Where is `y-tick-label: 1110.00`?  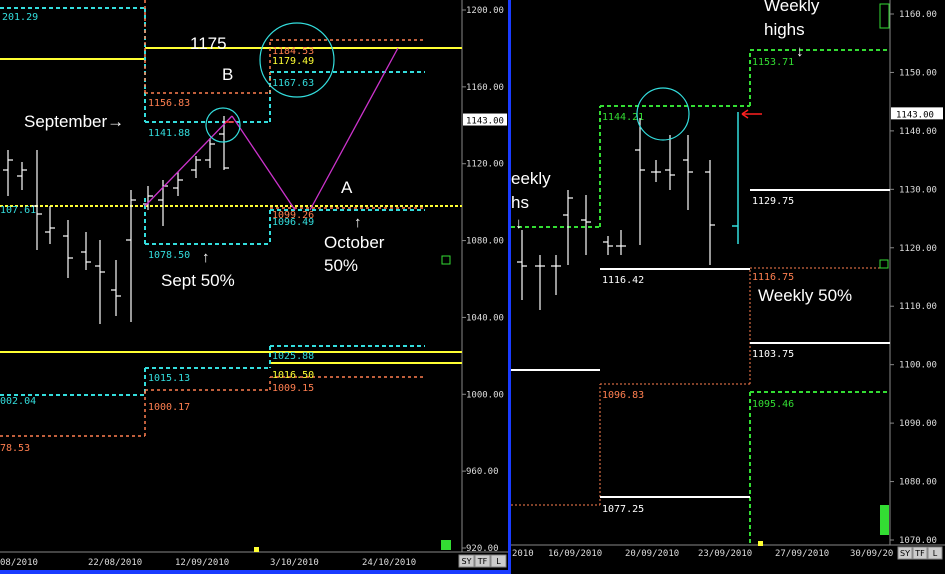 y-tick-label: 1110.00 is located at coordinates (918, 307).